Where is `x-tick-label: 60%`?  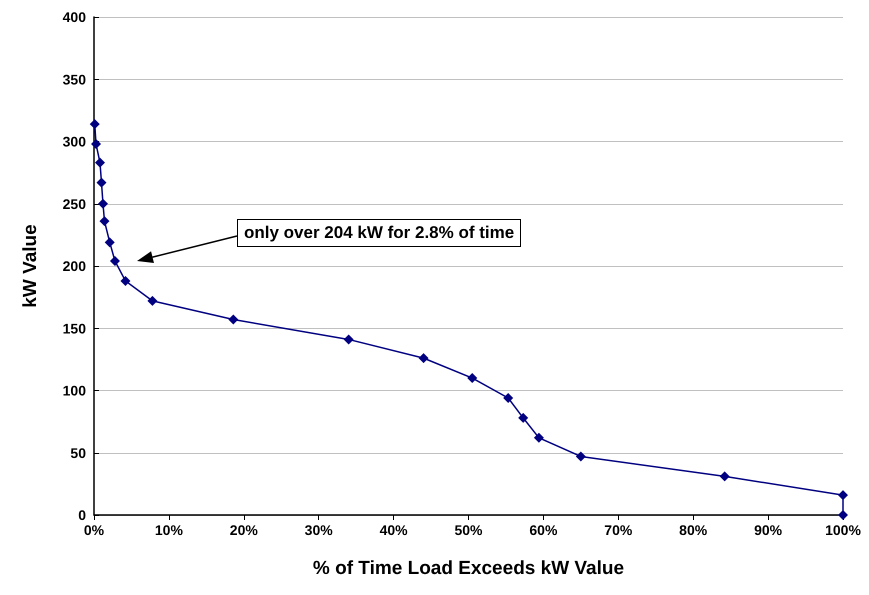
x-tick-label: 60% is located at coordinates (543, 530).